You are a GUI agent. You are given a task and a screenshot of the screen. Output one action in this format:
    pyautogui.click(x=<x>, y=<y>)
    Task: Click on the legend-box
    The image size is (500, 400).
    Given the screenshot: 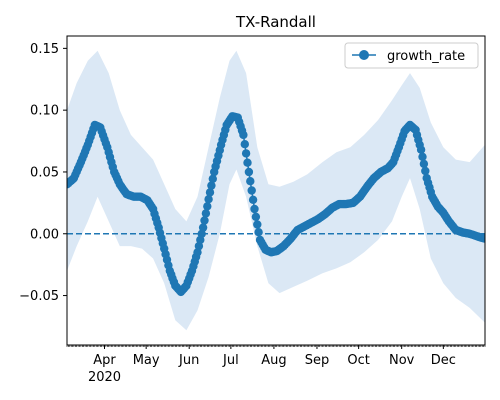 What is the action you would take?
    pyautogui.click(x=411, y=55)
    